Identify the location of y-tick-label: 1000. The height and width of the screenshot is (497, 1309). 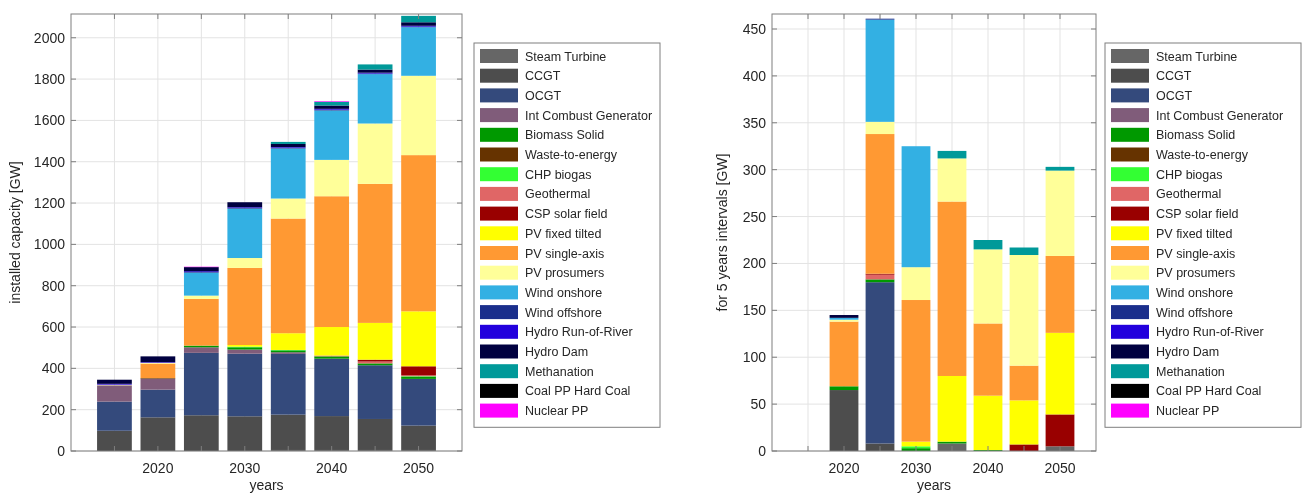
(49, 244).